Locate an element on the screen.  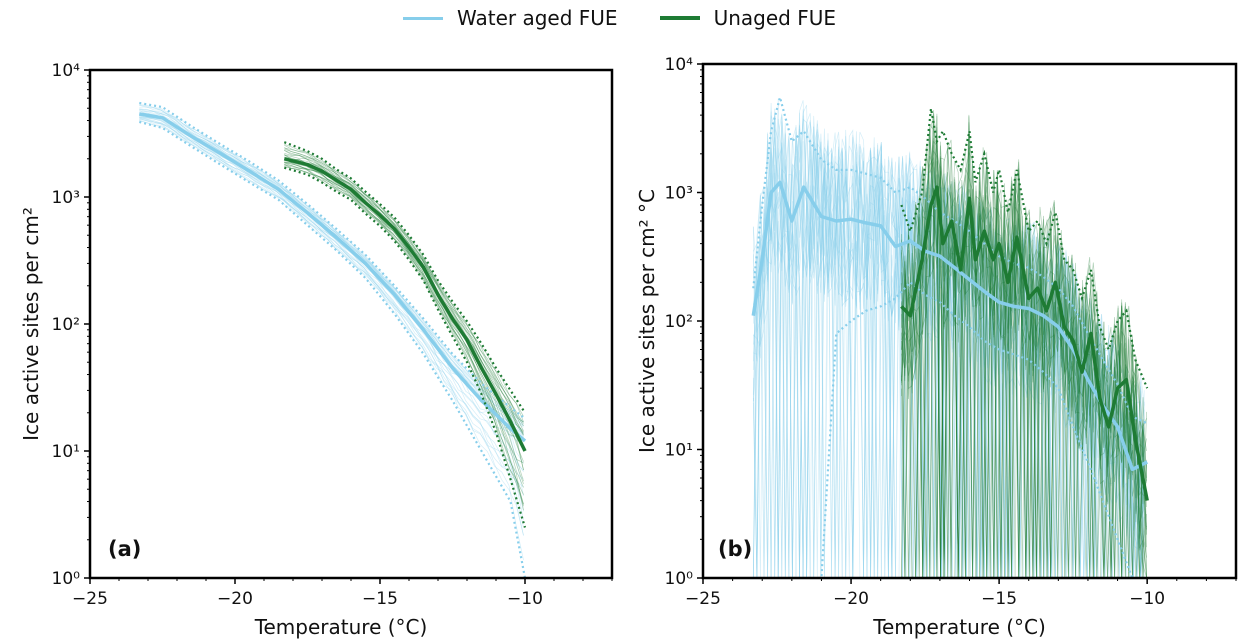
x-tick-label: −20 is located at coordinates (851, 599).